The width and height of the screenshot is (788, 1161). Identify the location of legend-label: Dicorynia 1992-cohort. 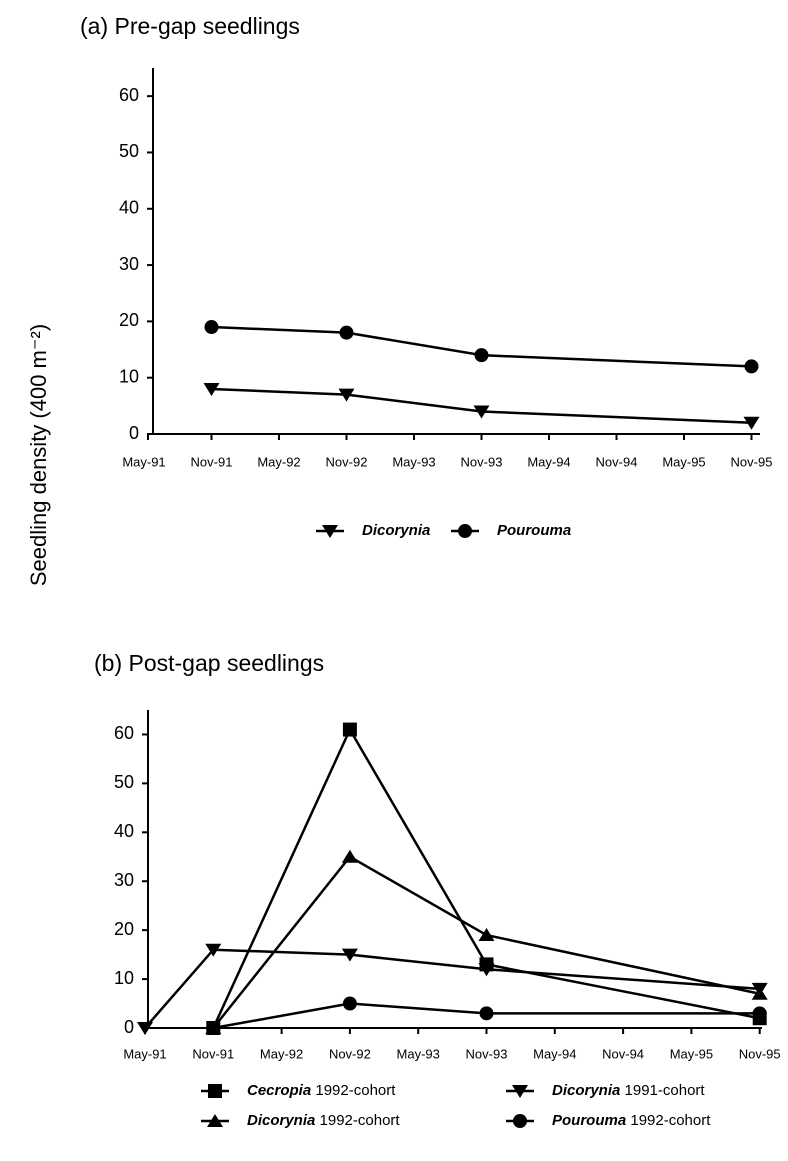
(323, 1120).